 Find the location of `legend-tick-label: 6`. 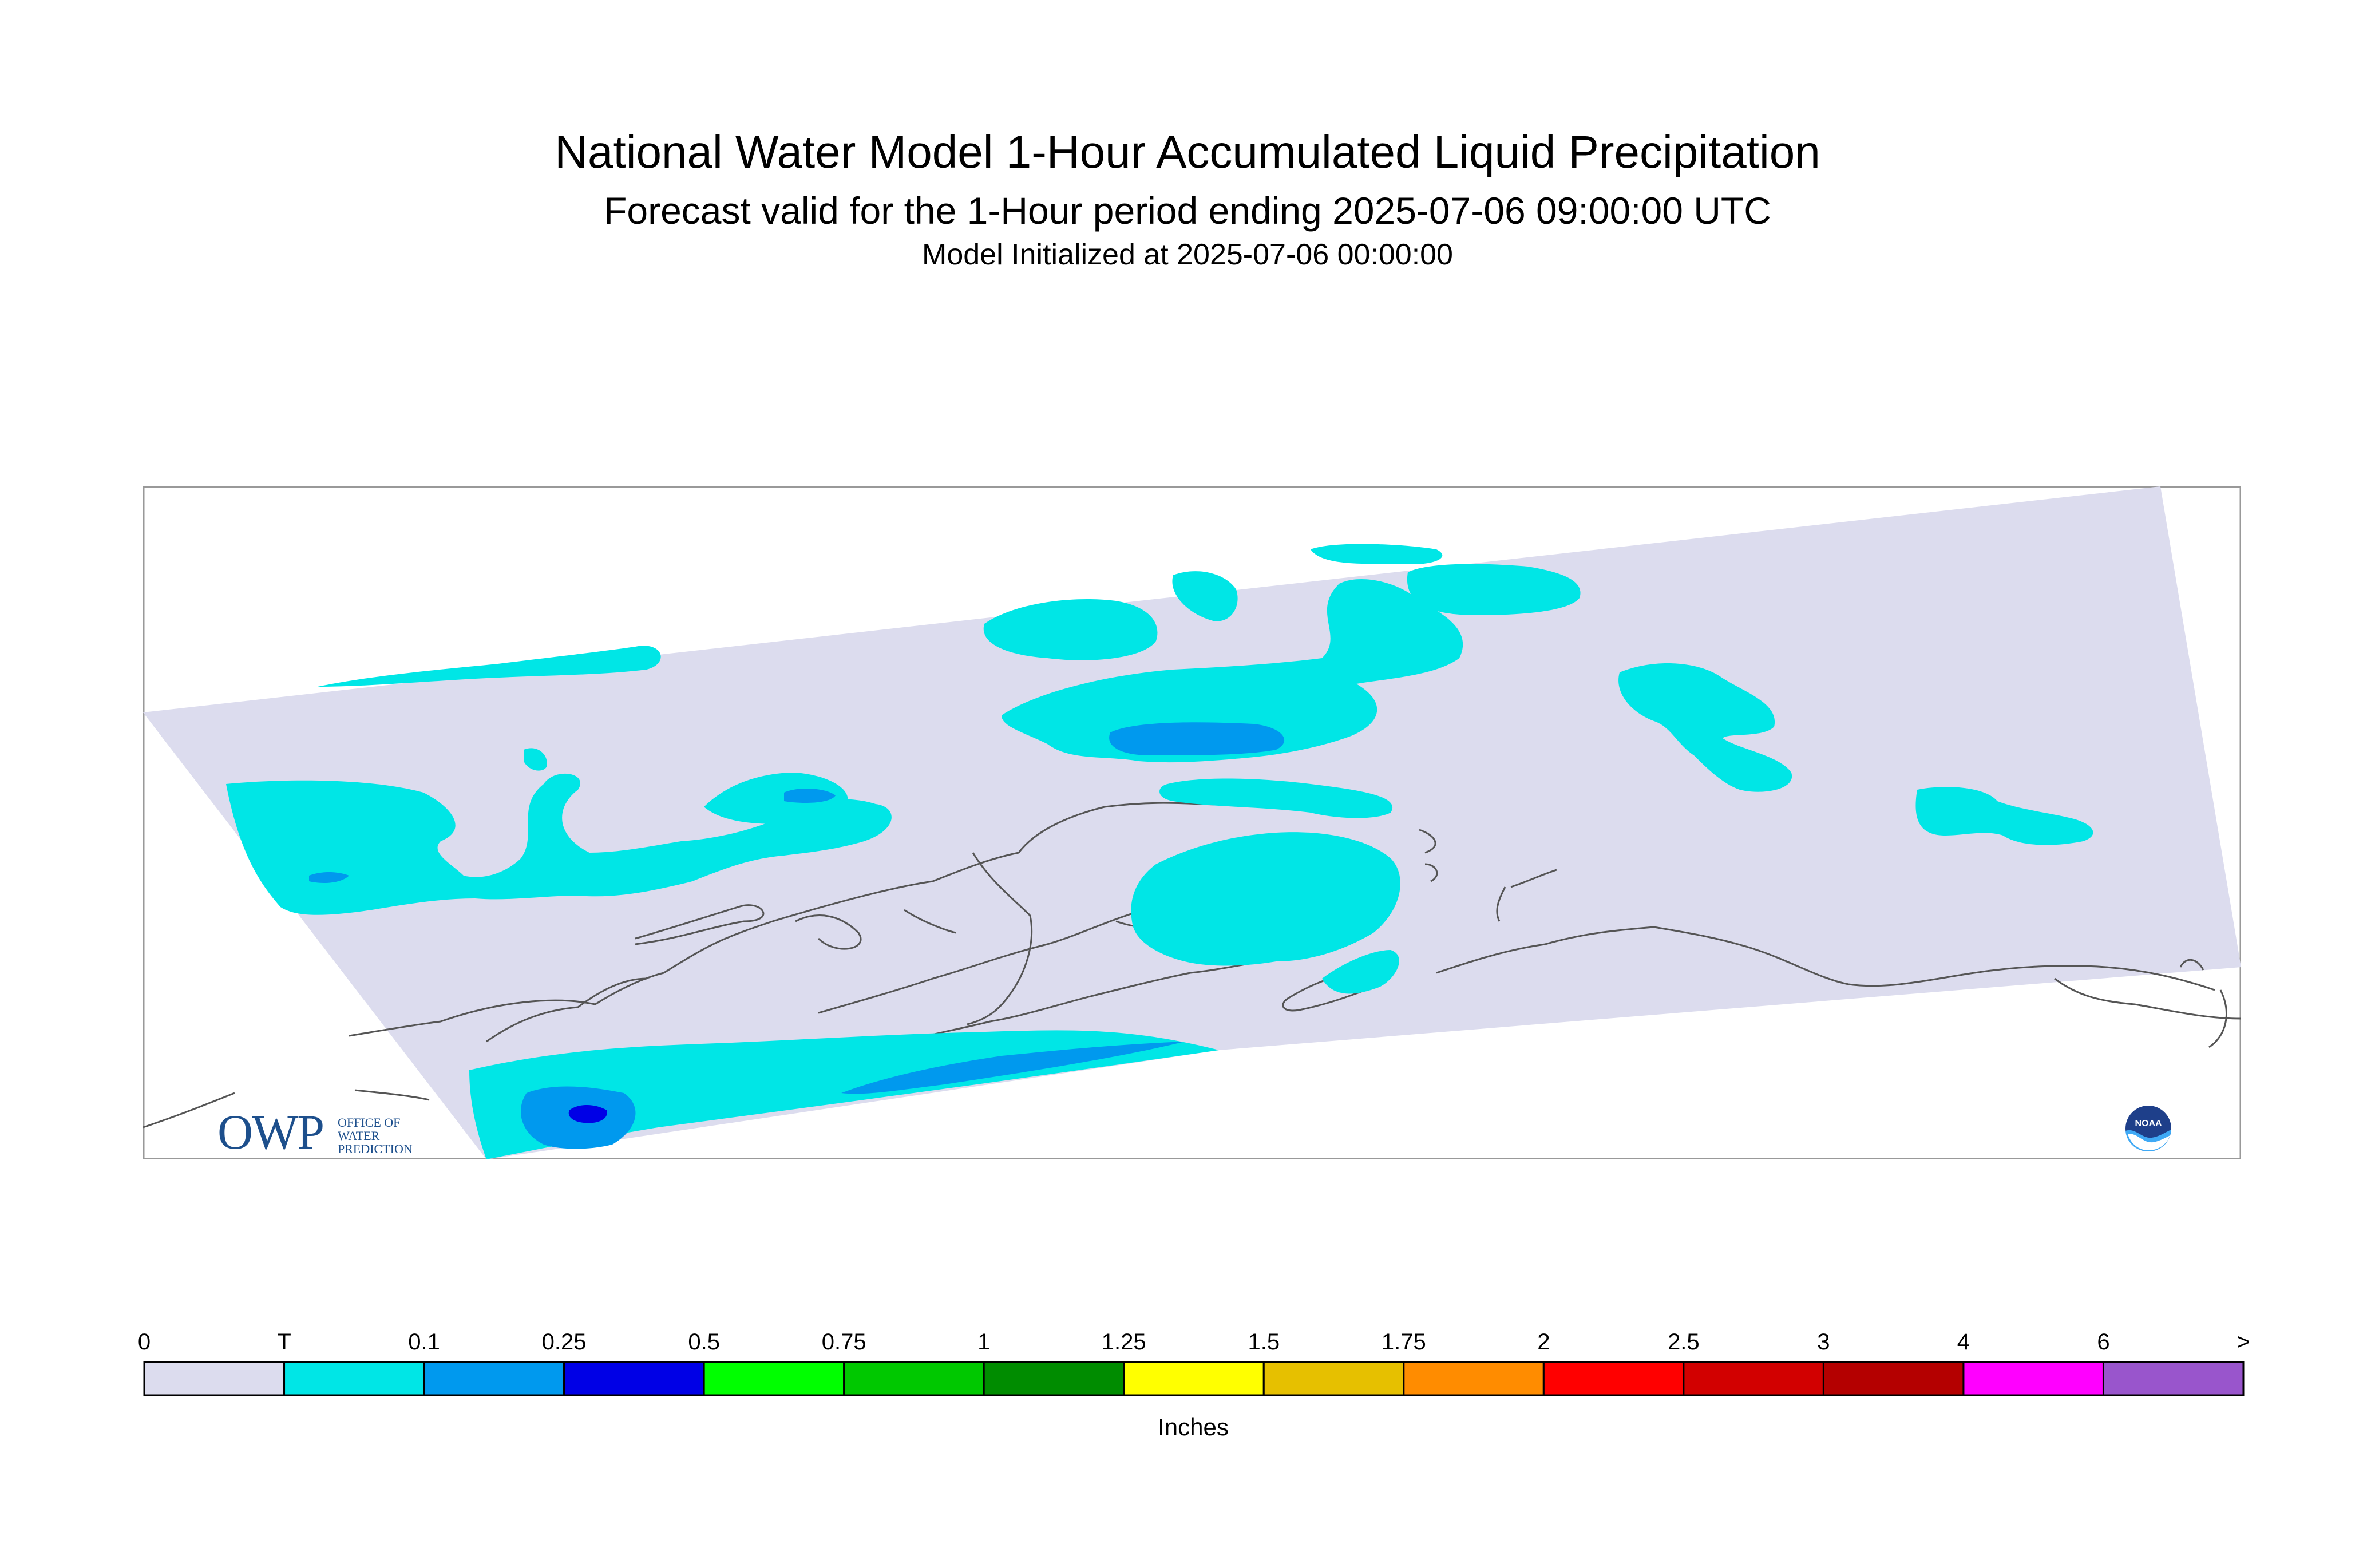

legend-tick-label: 6 is located at coordinates (2103, 1342).